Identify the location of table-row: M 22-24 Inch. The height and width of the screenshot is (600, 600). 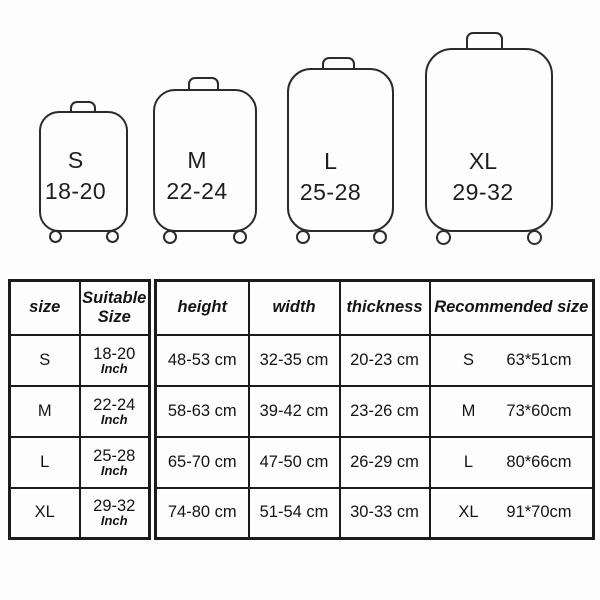
(79, 411).